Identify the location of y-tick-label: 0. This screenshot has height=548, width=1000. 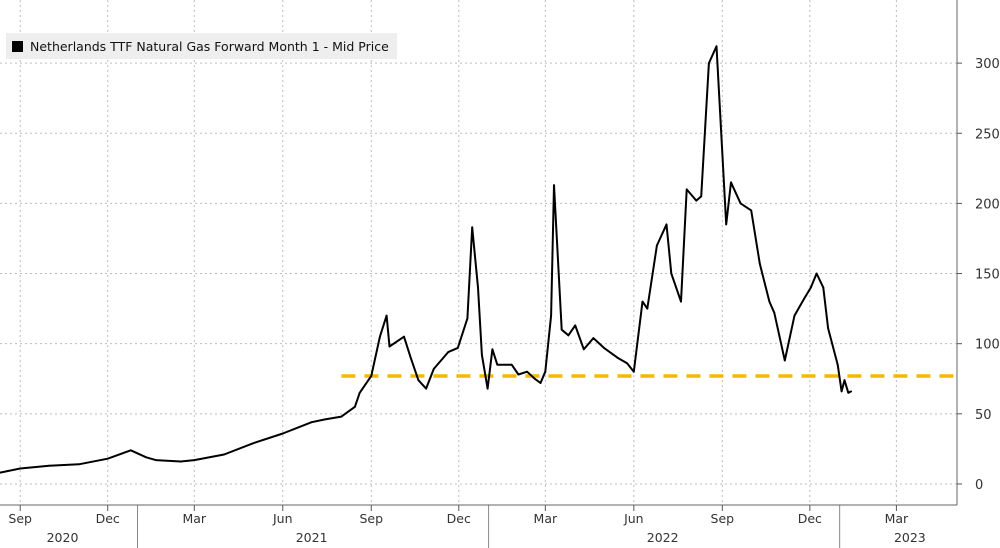
(979, 485).